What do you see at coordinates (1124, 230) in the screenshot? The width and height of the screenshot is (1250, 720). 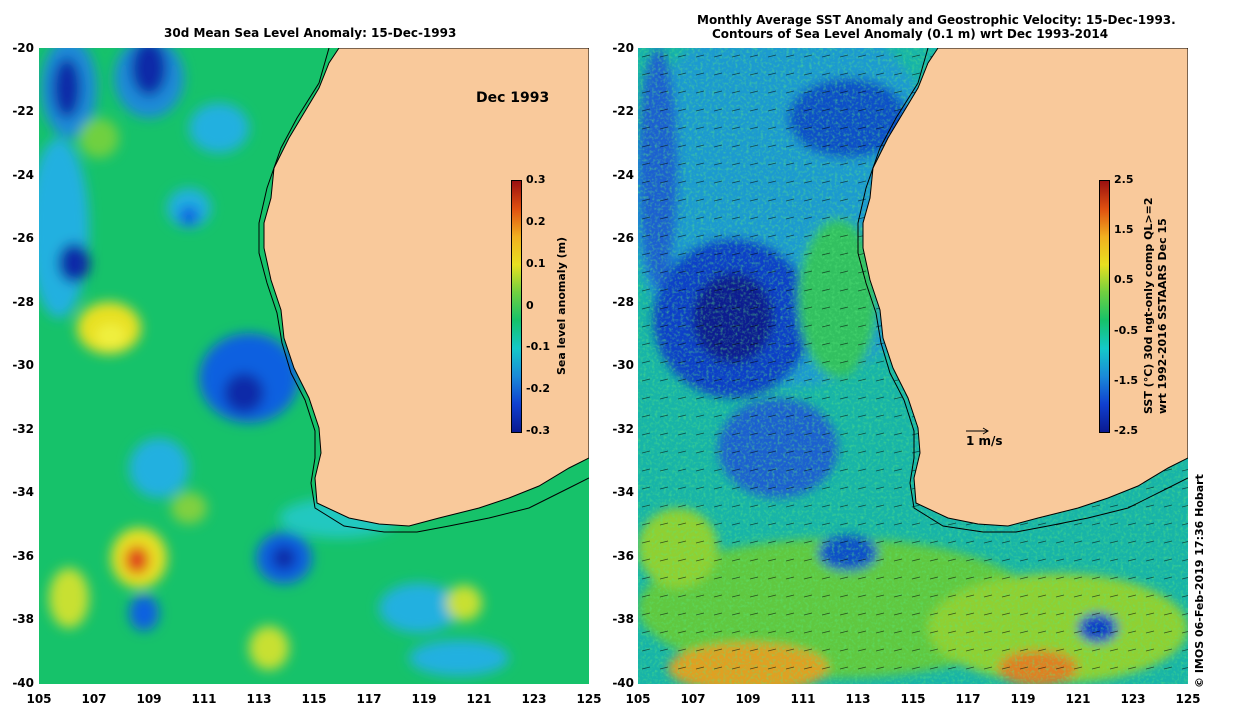 I see `colorbar-tick-label: 1.5` at bounding box center [1124, 230].